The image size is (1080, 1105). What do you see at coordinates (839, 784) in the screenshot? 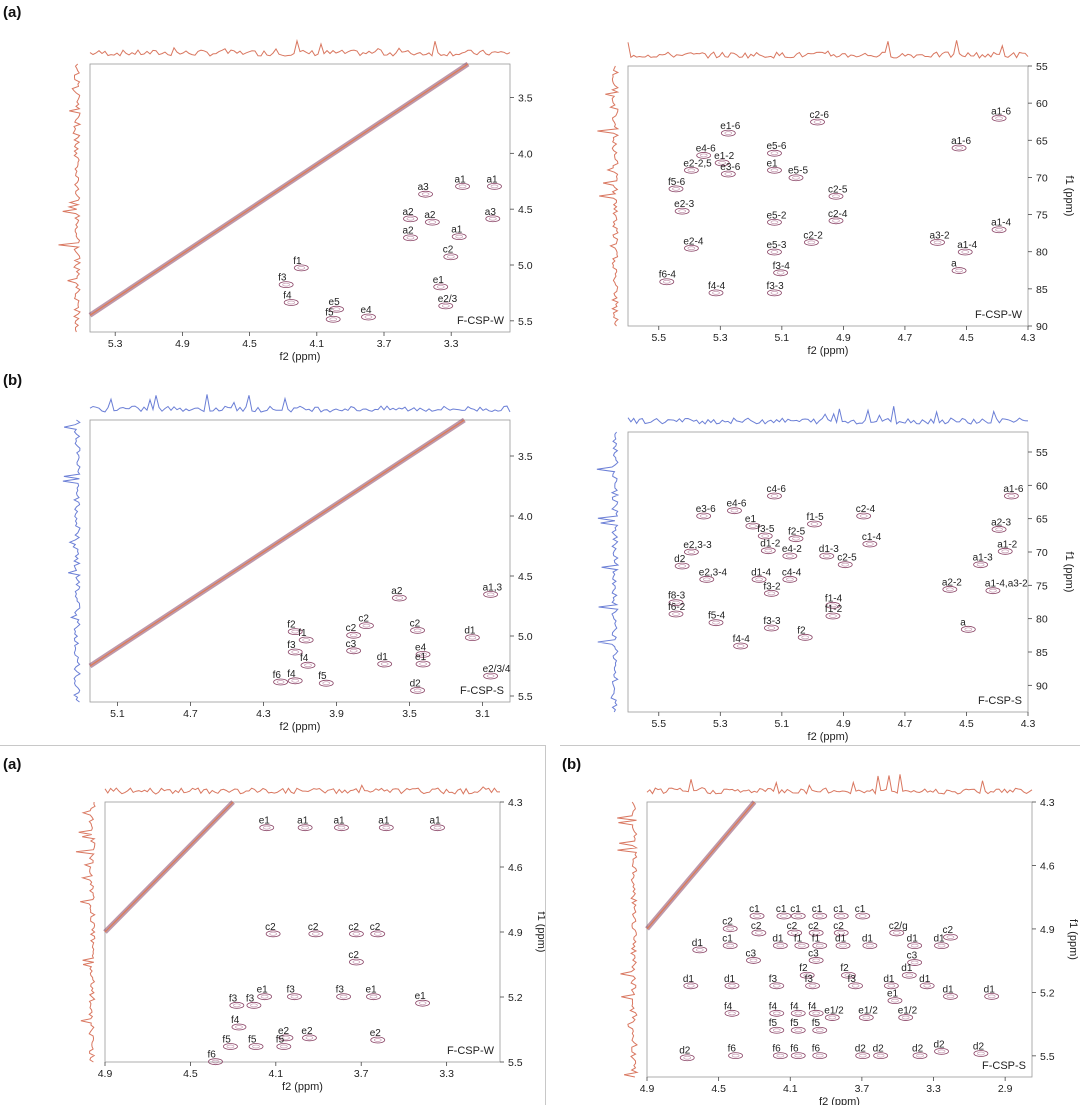
I see `top-projection-trace` at bounding box center [839, 784].